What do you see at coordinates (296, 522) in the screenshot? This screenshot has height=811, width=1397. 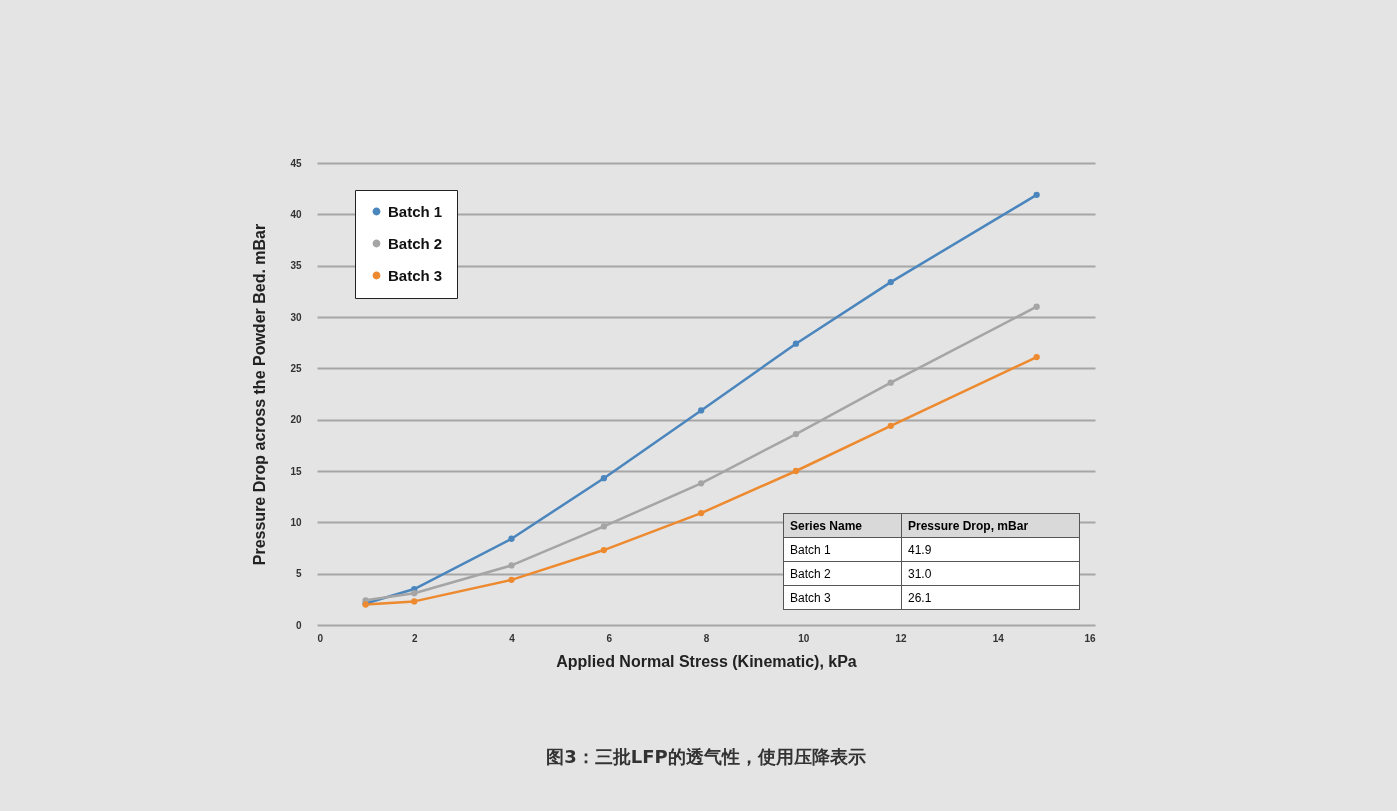 I see `y-tick-label: 10` at bounding box center [296, 522].